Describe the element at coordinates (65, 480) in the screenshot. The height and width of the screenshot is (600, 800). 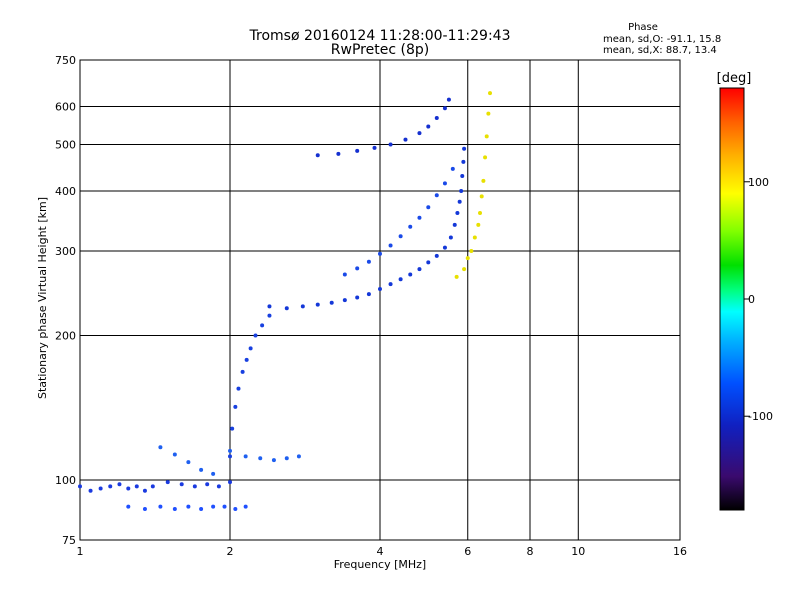
I see `y-tick-label: 100` at that location.